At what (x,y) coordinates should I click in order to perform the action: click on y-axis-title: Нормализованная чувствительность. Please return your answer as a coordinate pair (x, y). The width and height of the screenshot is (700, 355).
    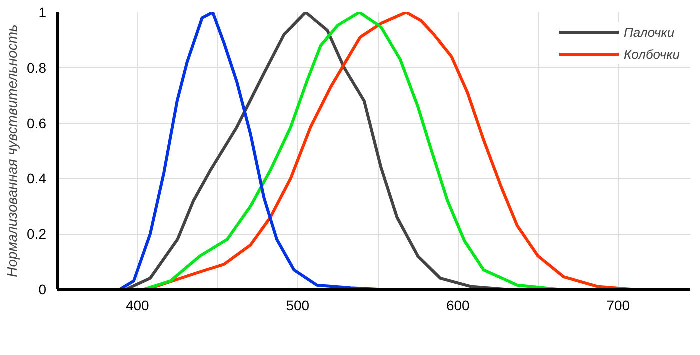
    Looking at the image, I should click on (12, 151).